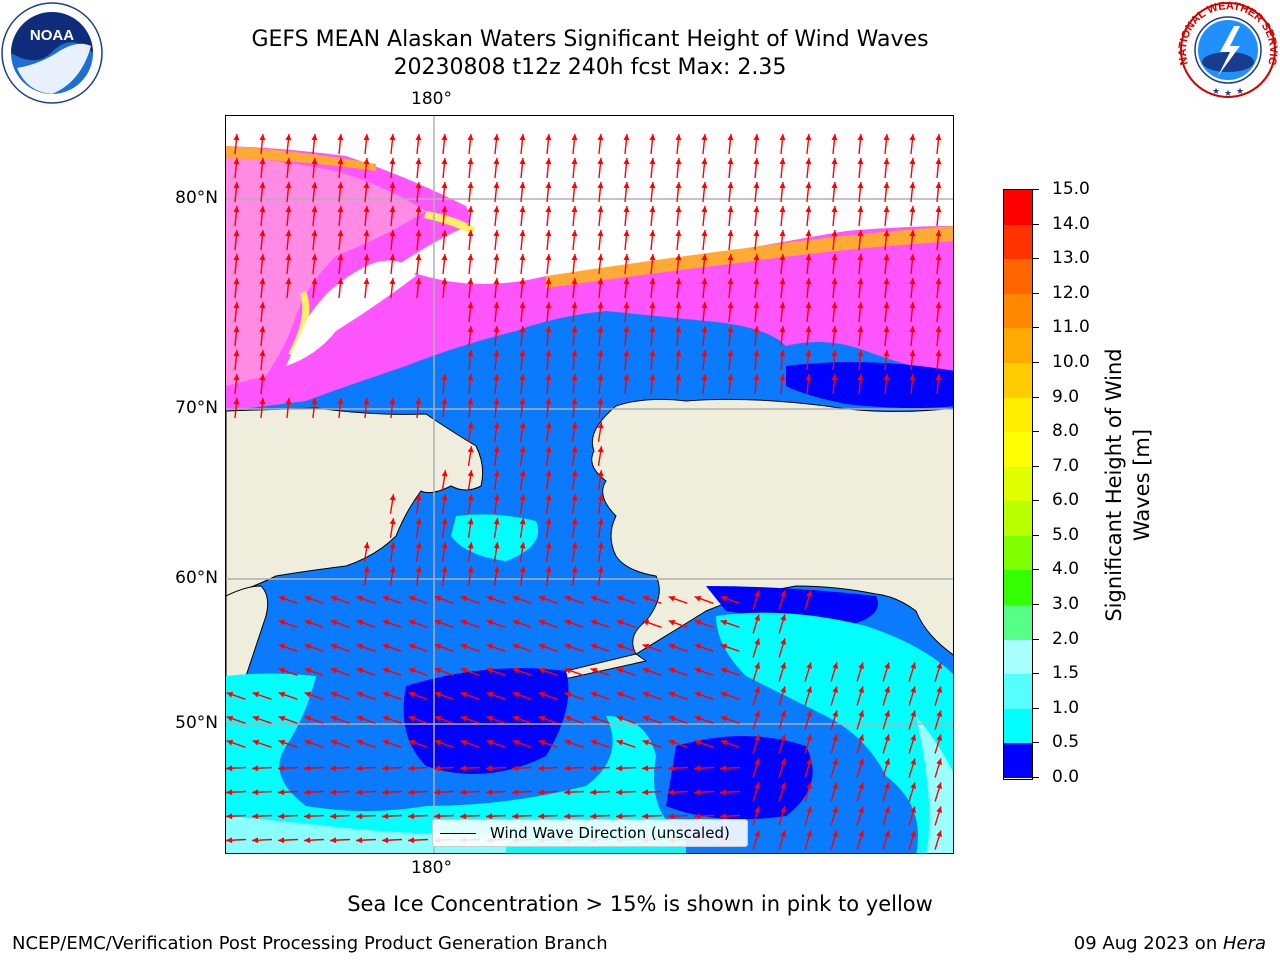 The height and width of the screenshot is (960, 1280). I want to click on bottom-longitude-label: 180°, so click(431, 868).